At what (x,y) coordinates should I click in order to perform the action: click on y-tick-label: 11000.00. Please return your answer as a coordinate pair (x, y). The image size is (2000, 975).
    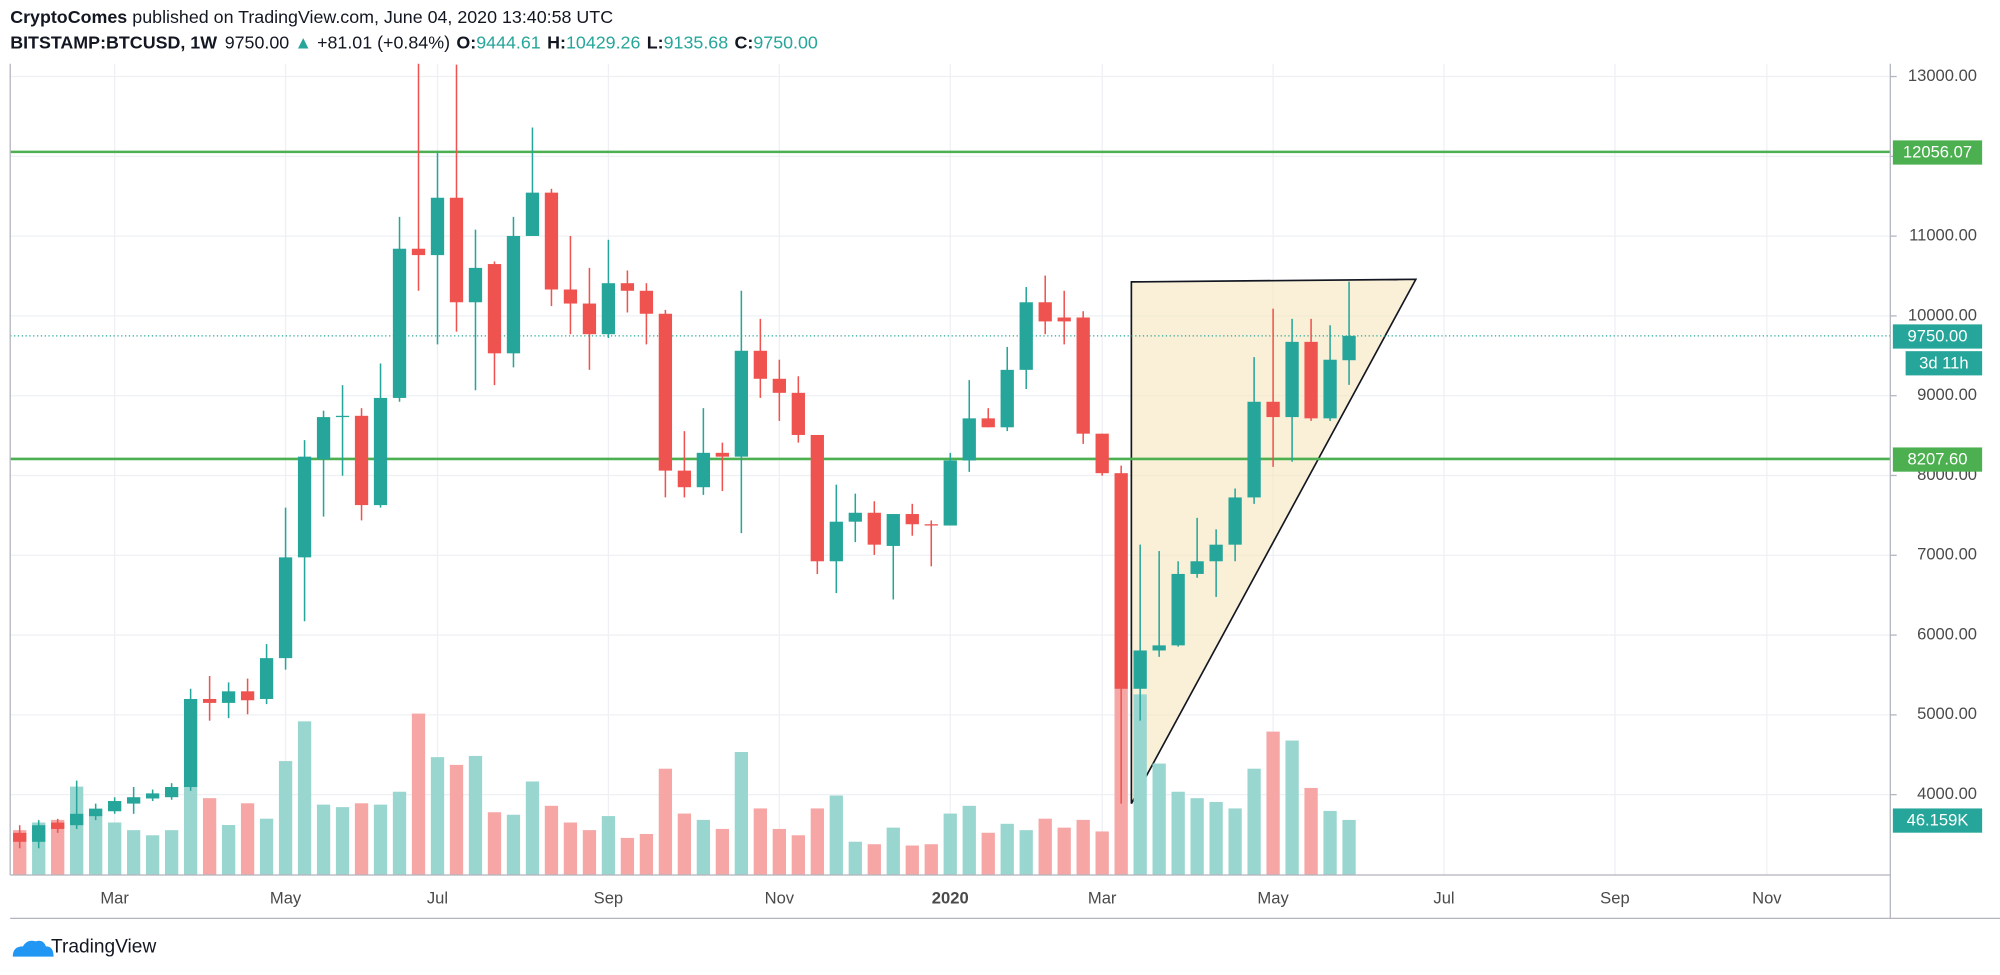
    Looking at the image, I should click on (1943, 234).